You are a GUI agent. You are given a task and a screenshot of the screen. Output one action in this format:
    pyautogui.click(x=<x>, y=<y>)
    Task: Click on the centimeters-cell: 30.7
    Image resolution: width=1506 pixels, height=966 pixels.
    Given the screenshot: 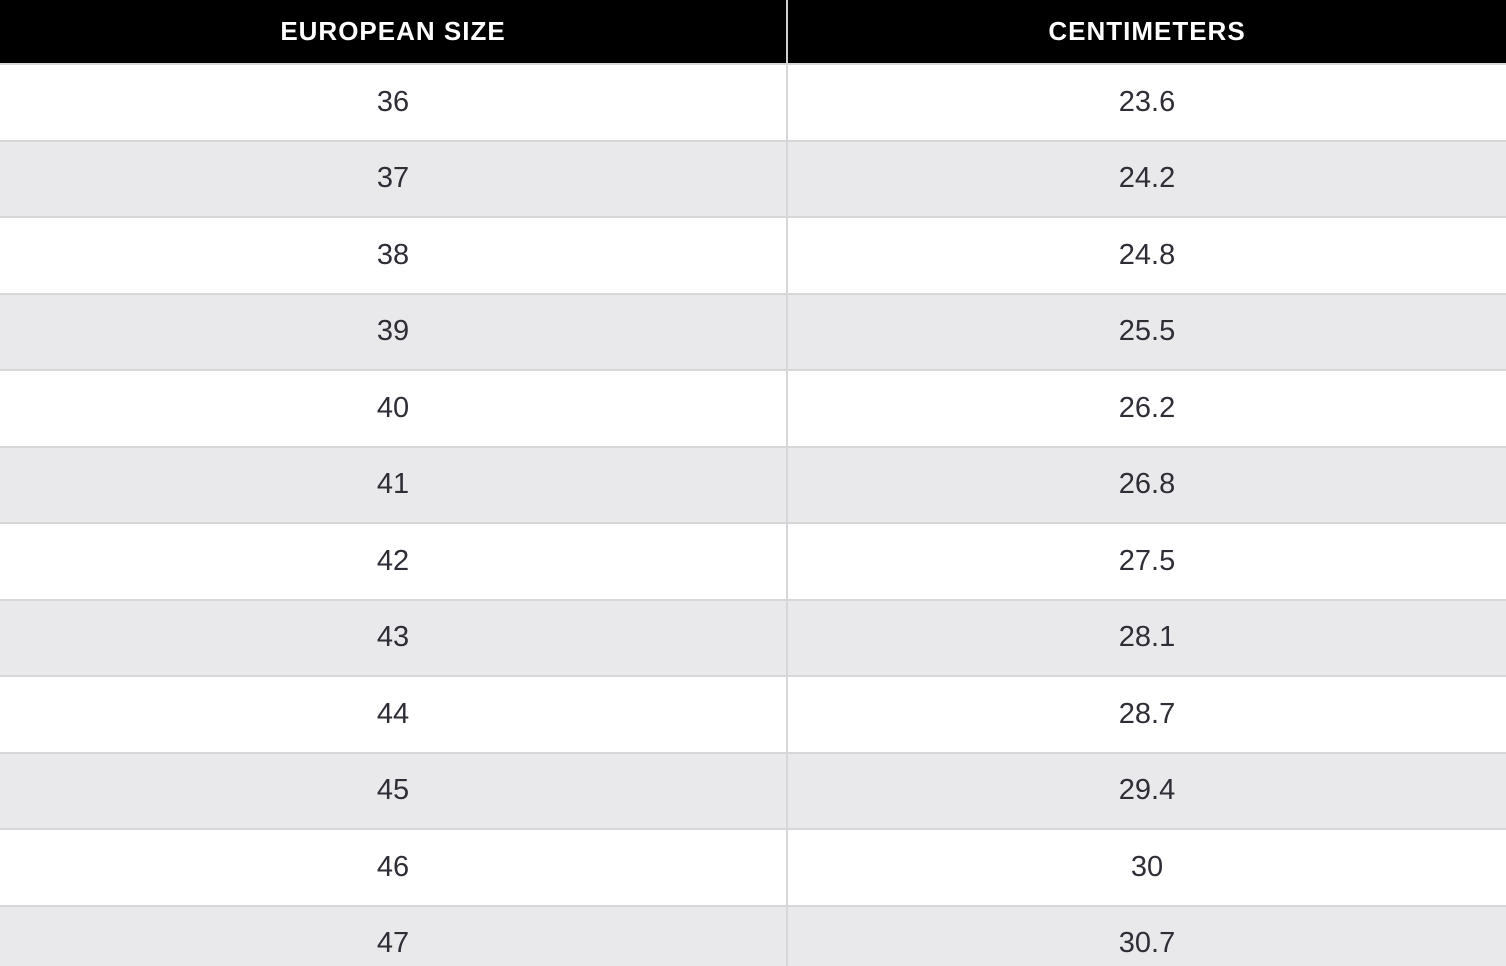 What is the action you would take?
    pyautogui.click(x=1147, y=935)
    